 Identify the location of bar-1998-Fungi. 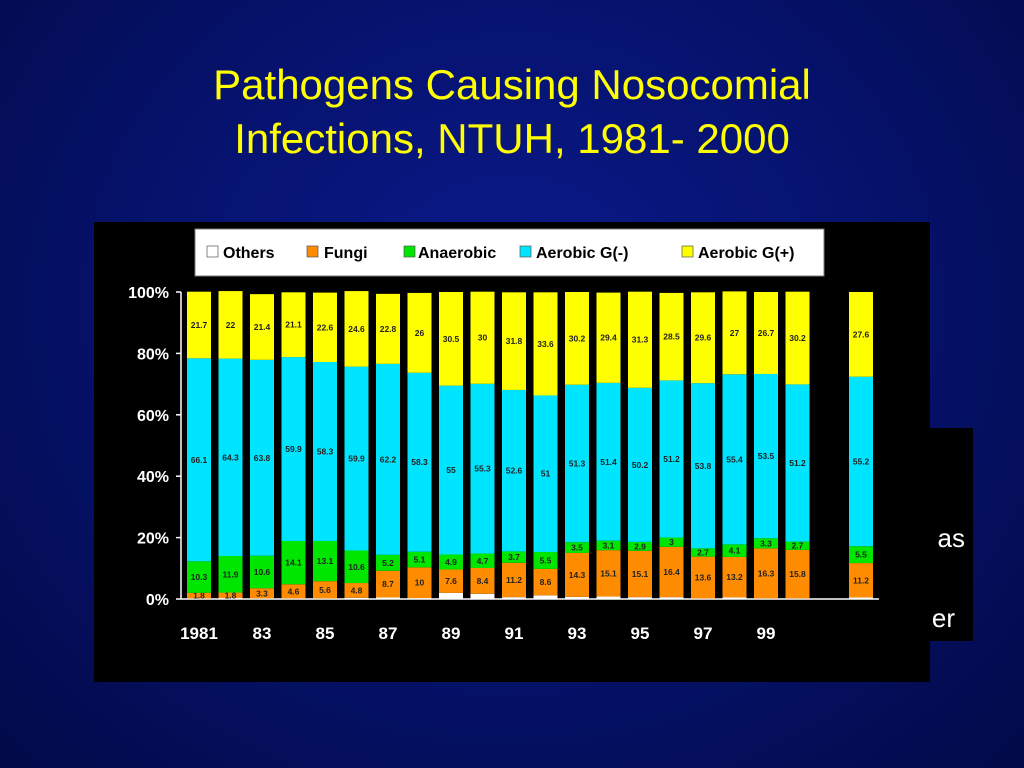
(734, 577).